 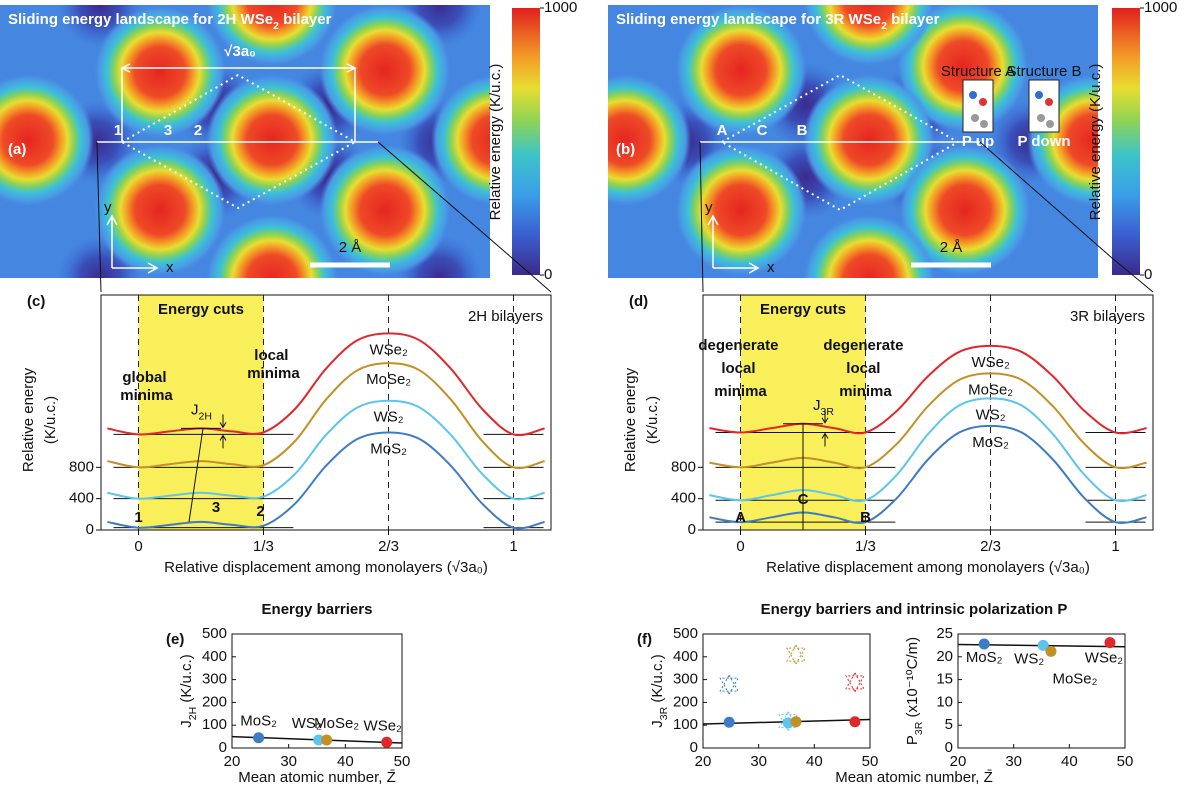 What do you see at coordinates (919, 728) in the screenshot?
I see `subscript: 3R` at bounding box center [919, 728].